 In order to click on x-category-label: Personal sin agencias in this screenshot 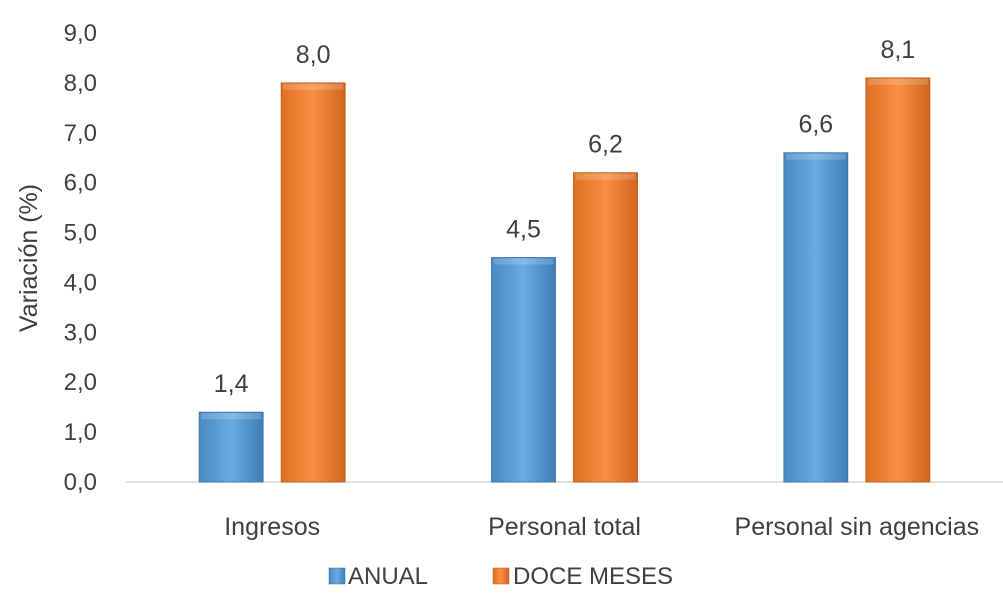, I will do `click(857, 527)`.